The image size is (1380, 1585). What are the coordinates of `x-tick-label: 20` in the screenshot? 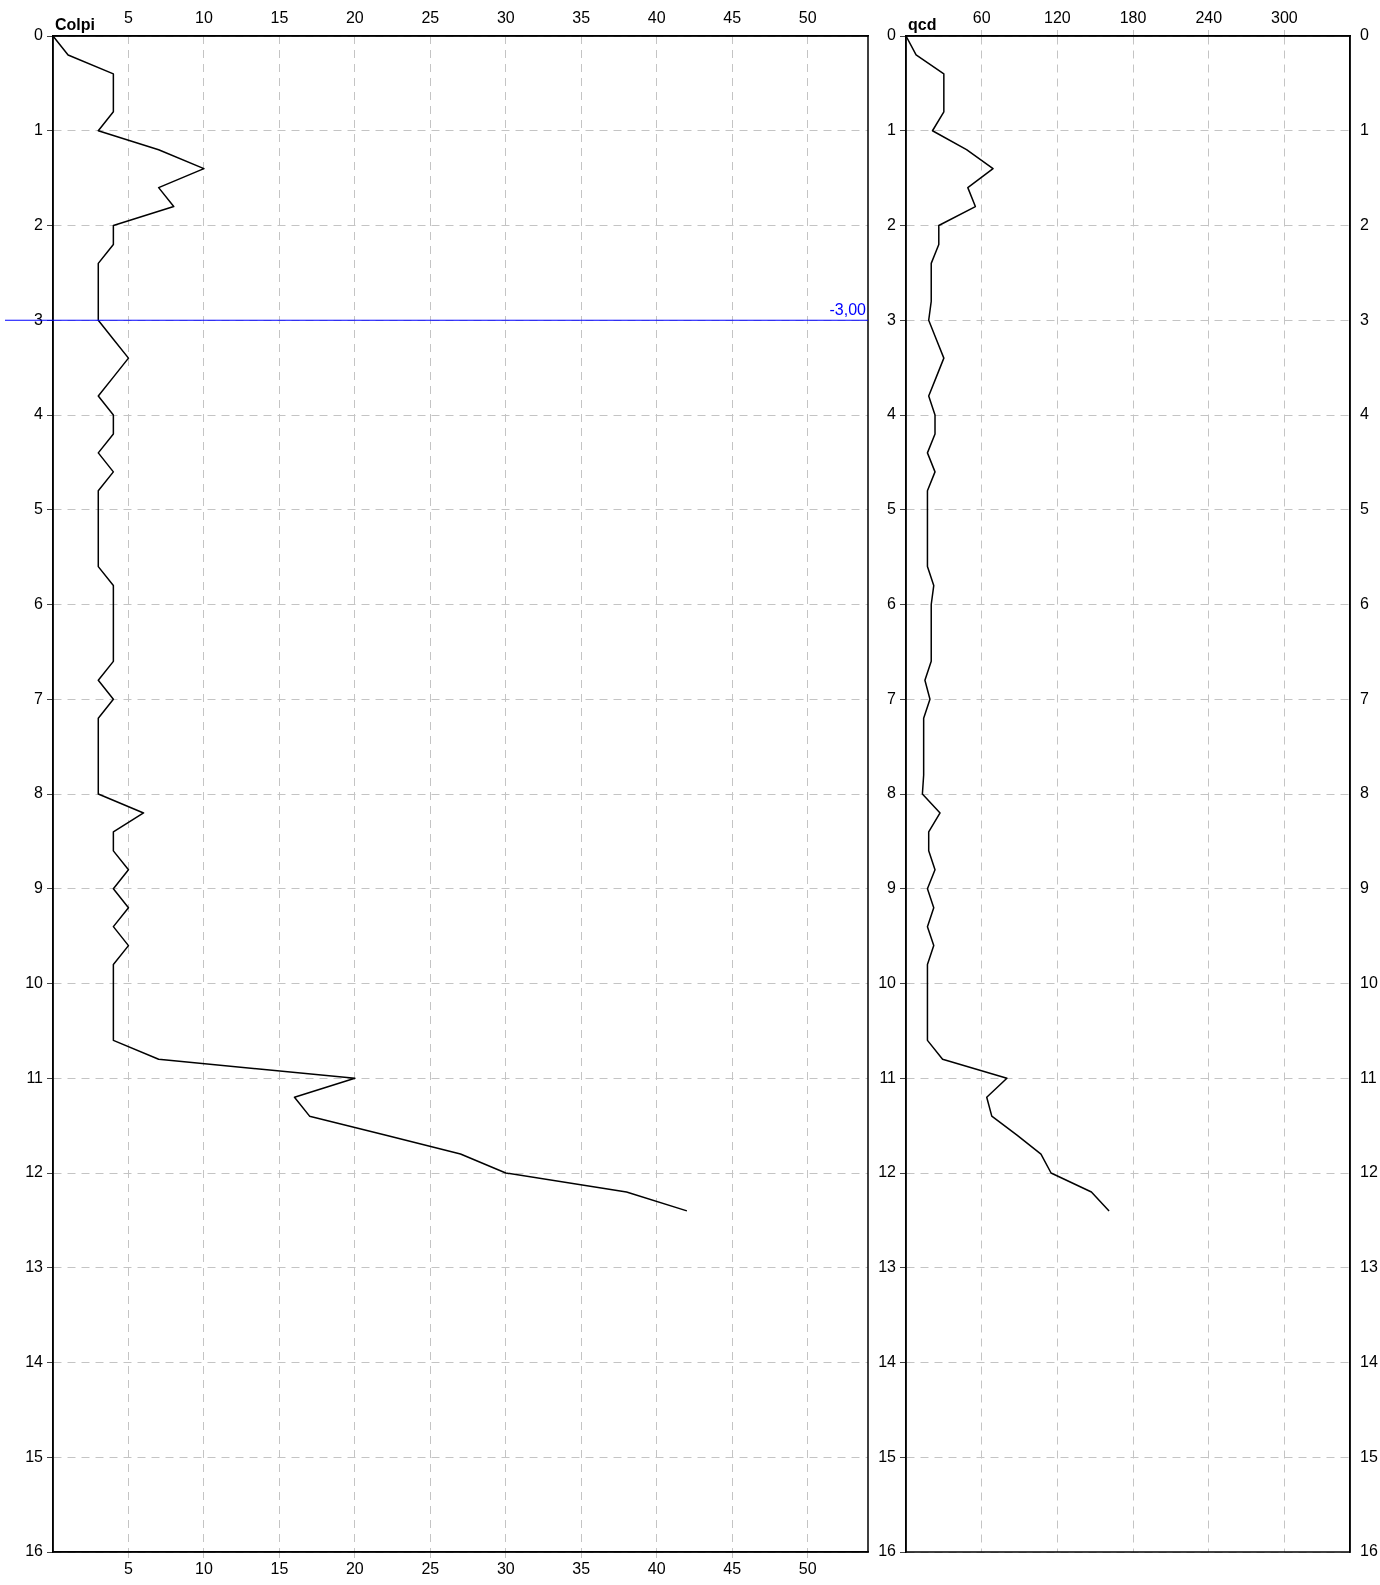 It's located at (354, 1569).